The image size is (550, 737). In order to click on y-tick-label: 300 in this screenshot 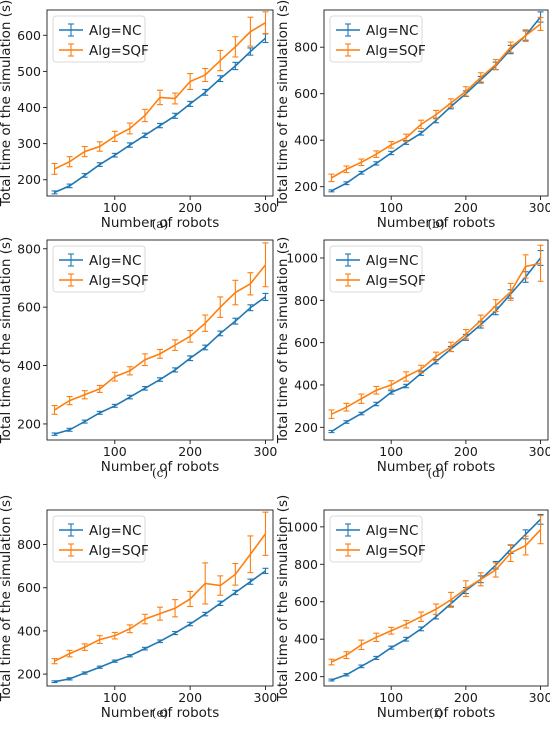, I will do `click(29, 143)`.